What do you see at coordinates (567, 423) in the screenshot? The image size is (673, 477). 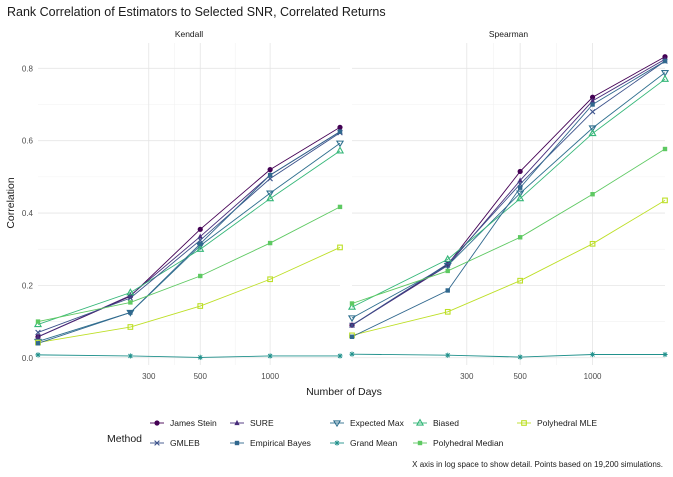 I see `legend-label: Polyhedral MLE` at bounding box center [567, 423].